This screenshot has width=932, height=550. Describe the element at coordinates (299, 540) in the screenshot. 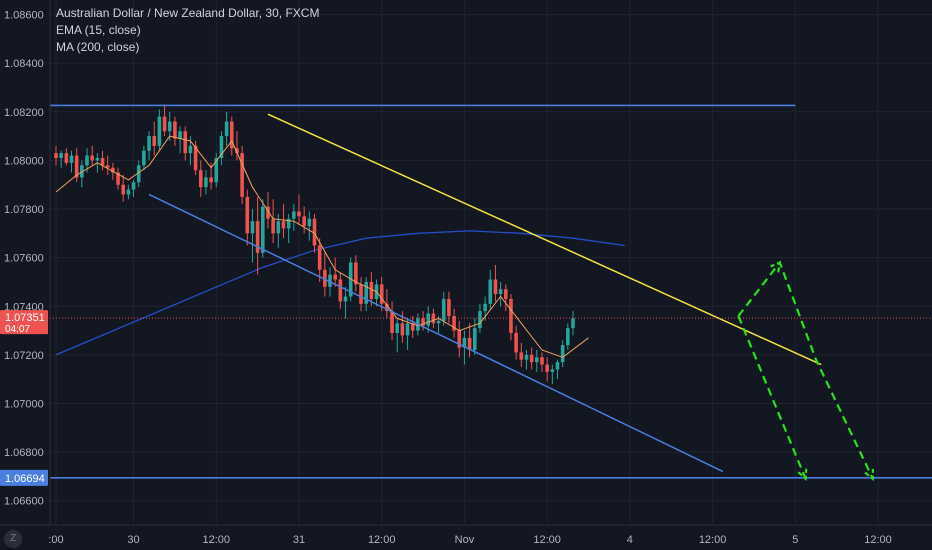

I see `time-tick-label: 31` at that location.